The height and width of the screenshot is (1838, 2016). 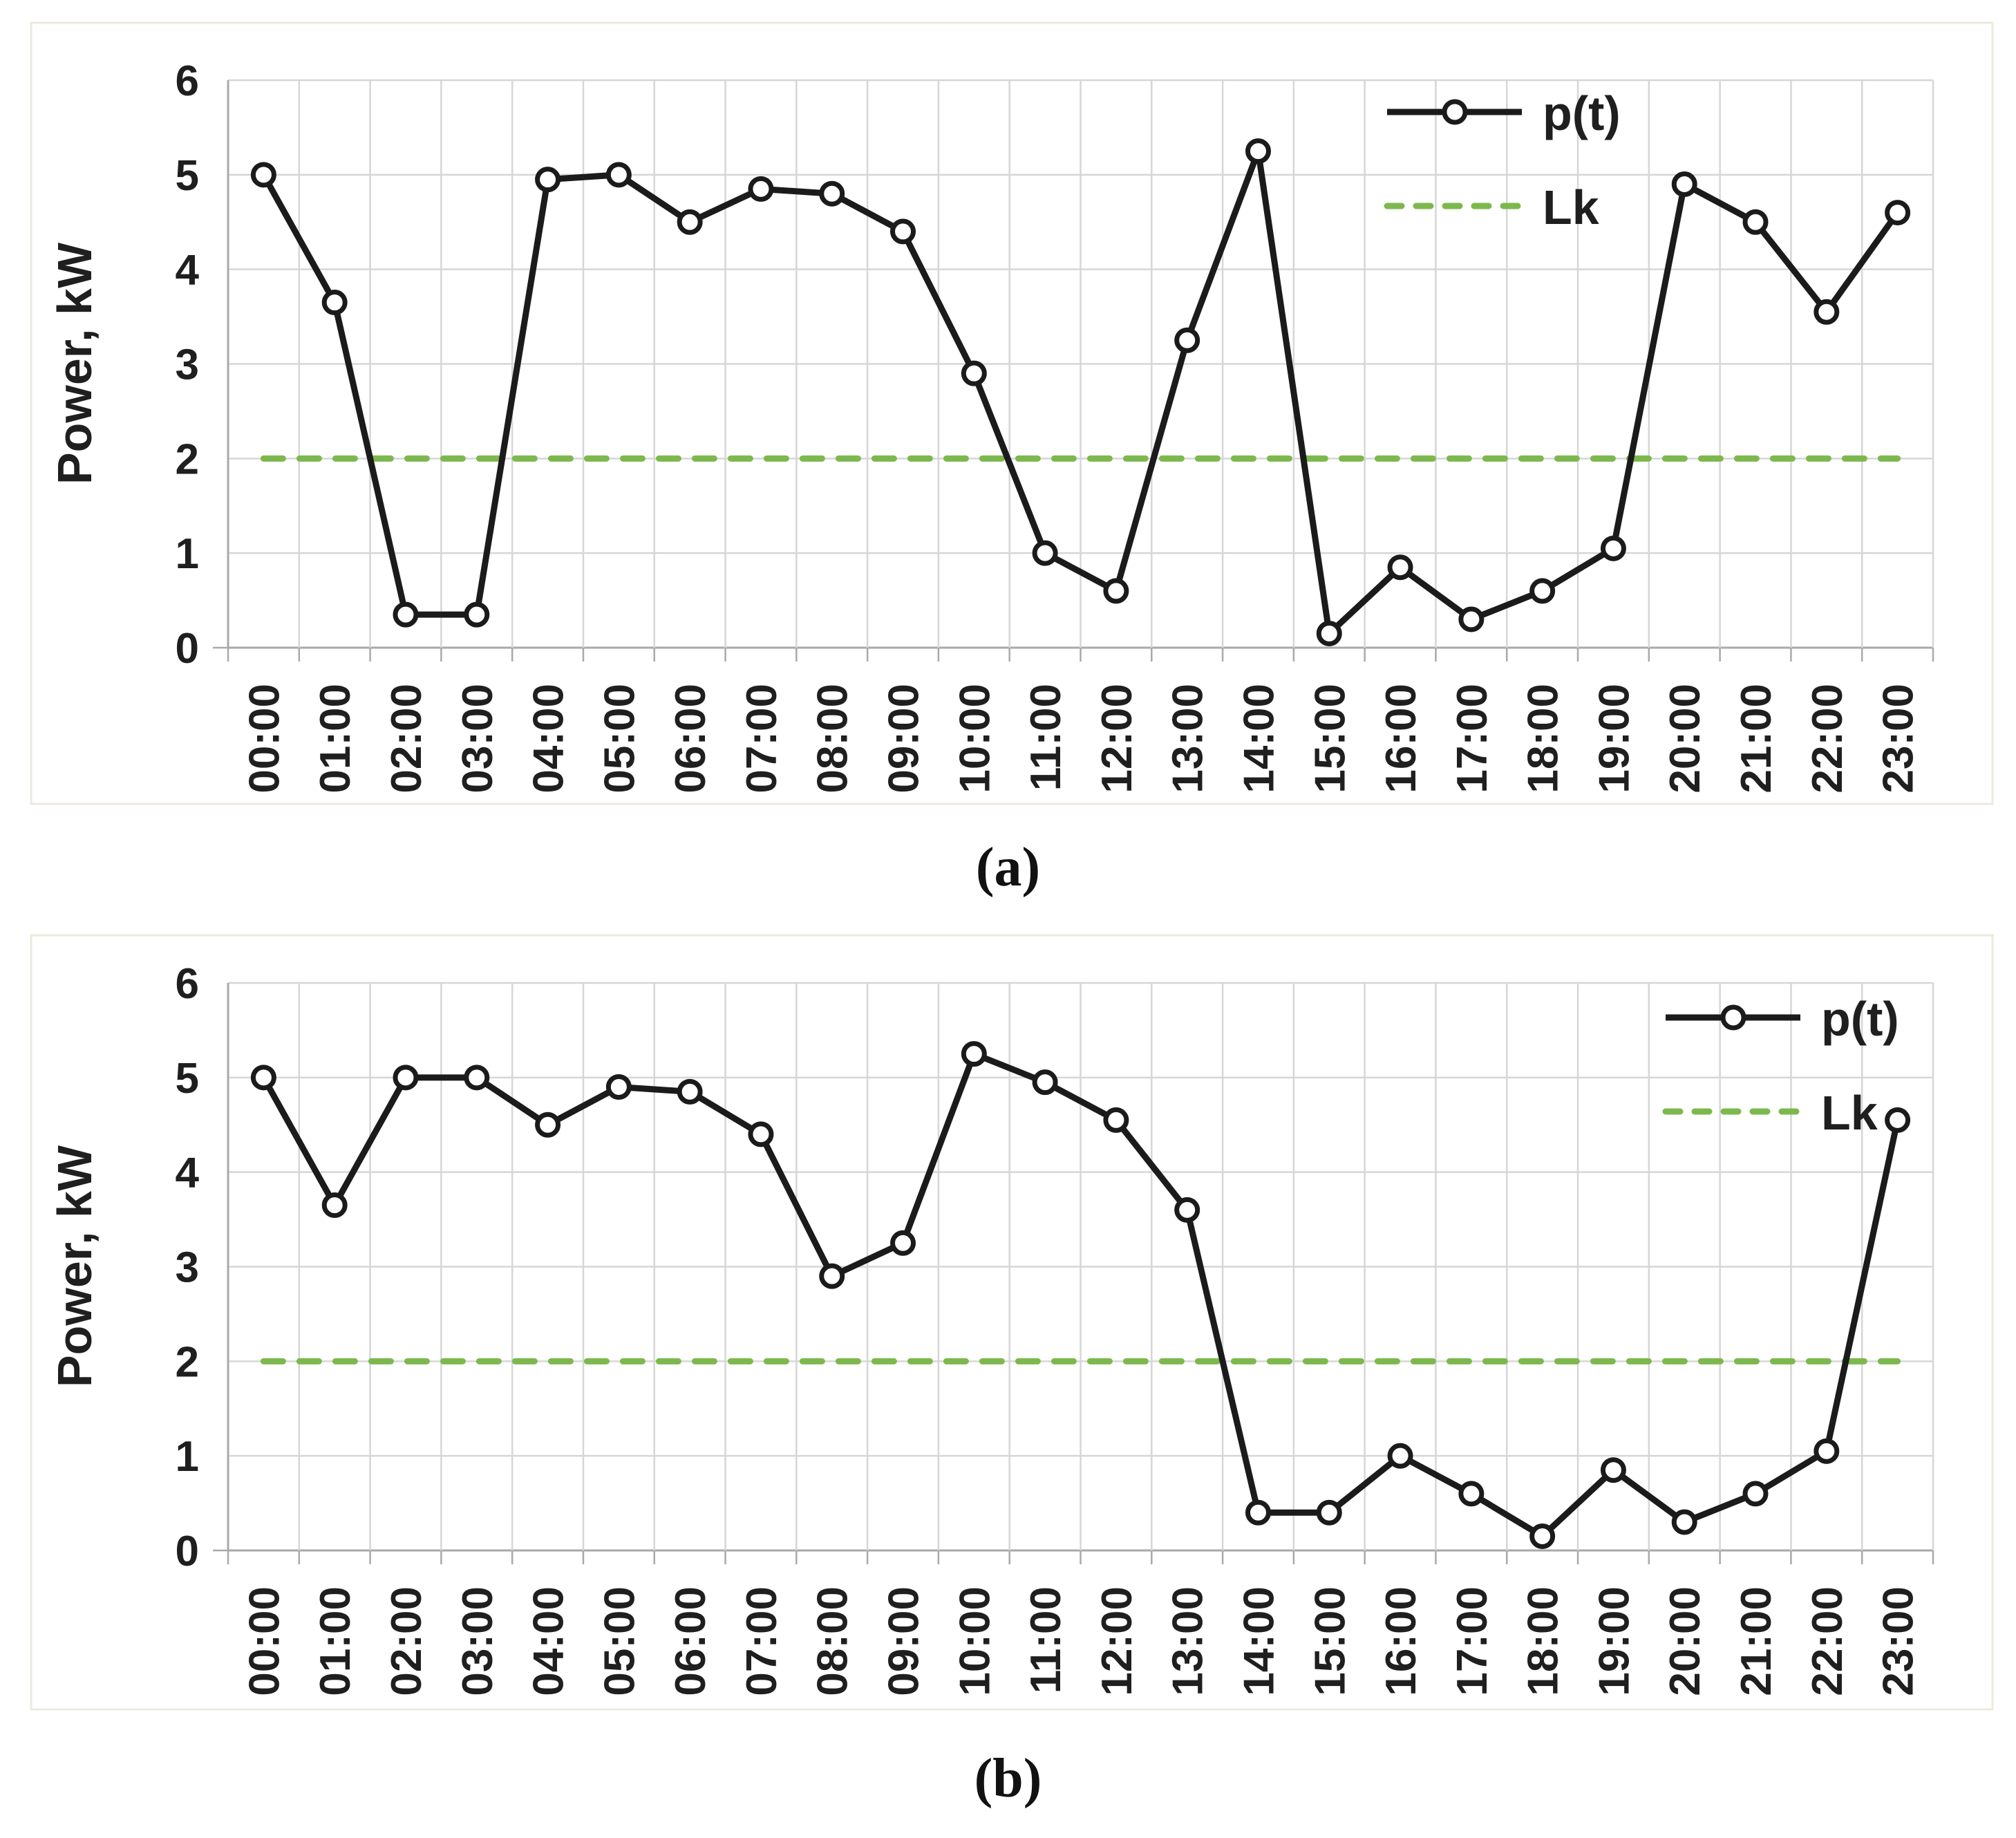 What do you see at coordinates (1860, 1019) in the screenshot?
I see `legend-series-label: p(t)` at bounding box center [1860, 1019].